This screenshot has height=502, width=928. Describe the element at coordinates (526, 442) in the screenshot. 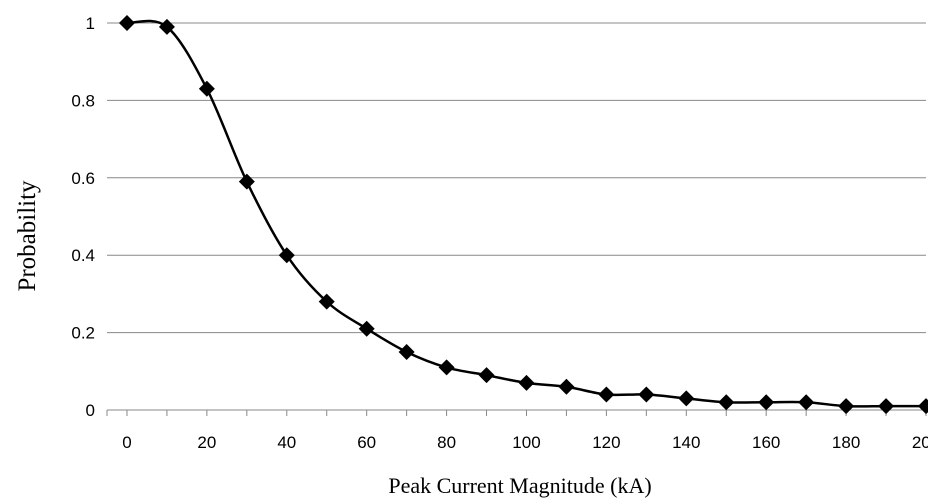

I see `x-tick-label: 100` at that location.